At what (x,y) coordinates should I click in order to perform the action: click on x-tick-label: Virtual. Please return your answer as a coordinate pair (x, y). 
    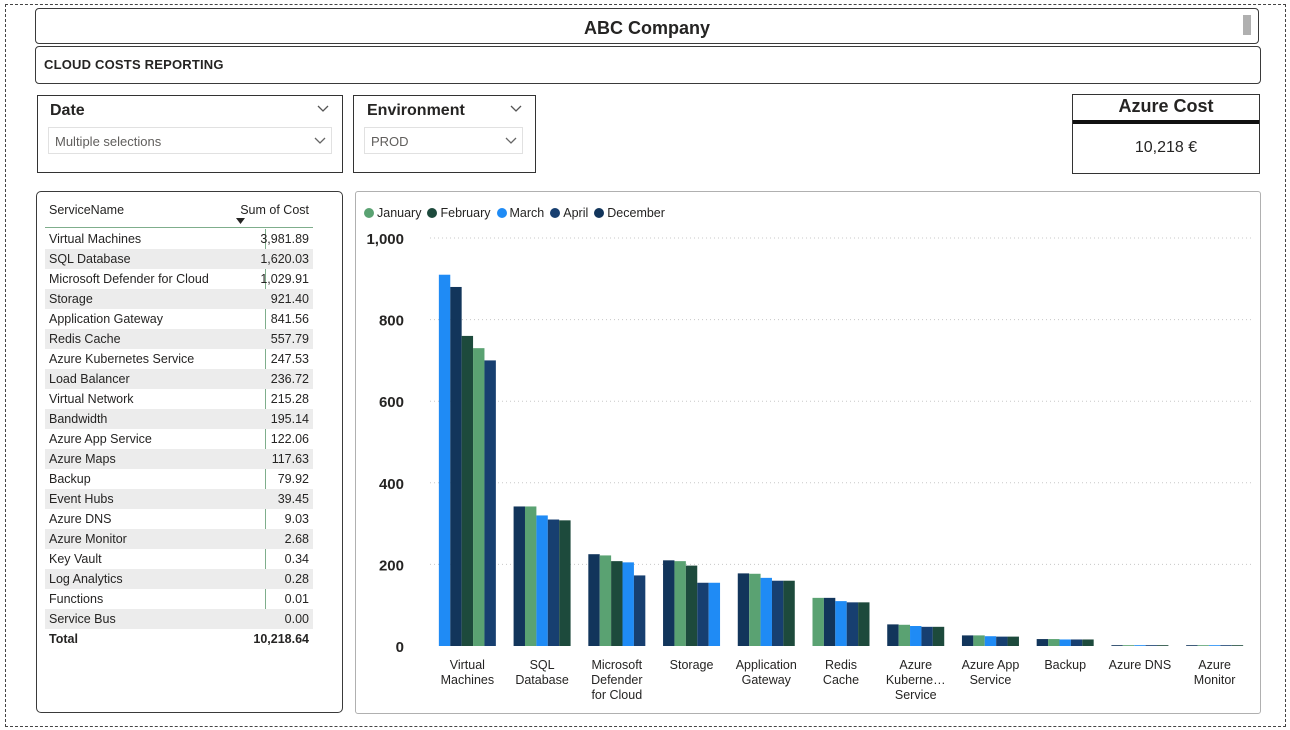
    Looking at the image, I should click on (467, 665).